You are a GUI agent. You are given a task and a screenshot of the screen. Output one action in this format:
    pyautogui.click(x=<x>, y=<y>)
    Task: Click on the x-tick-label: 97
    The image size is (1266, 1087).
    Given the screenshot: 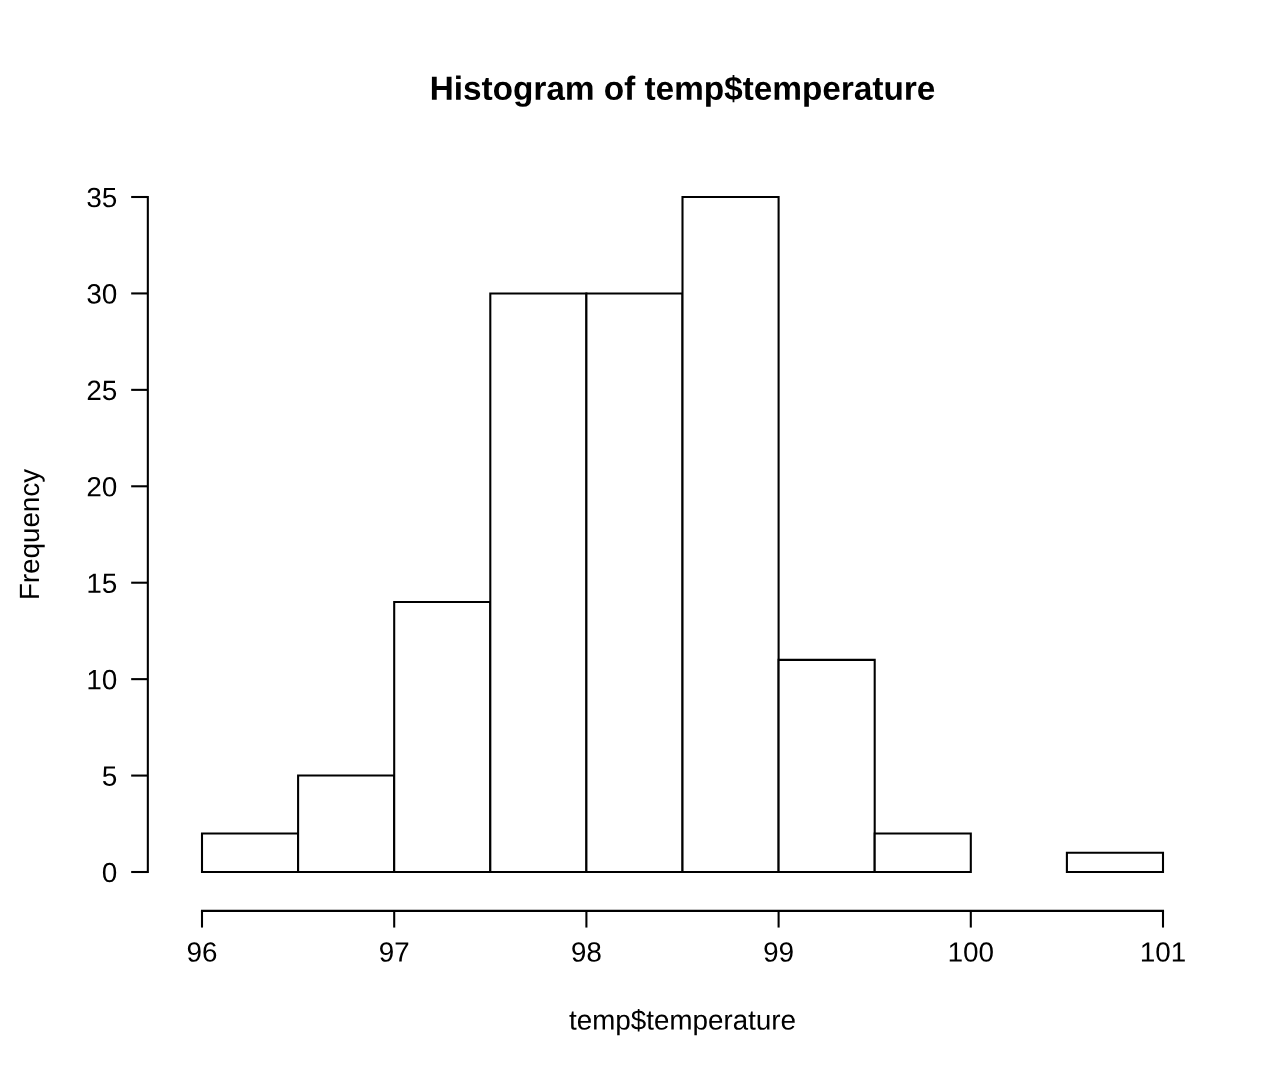 What is the action you would take?
    pyautogui.click(x=394, y=952)
    